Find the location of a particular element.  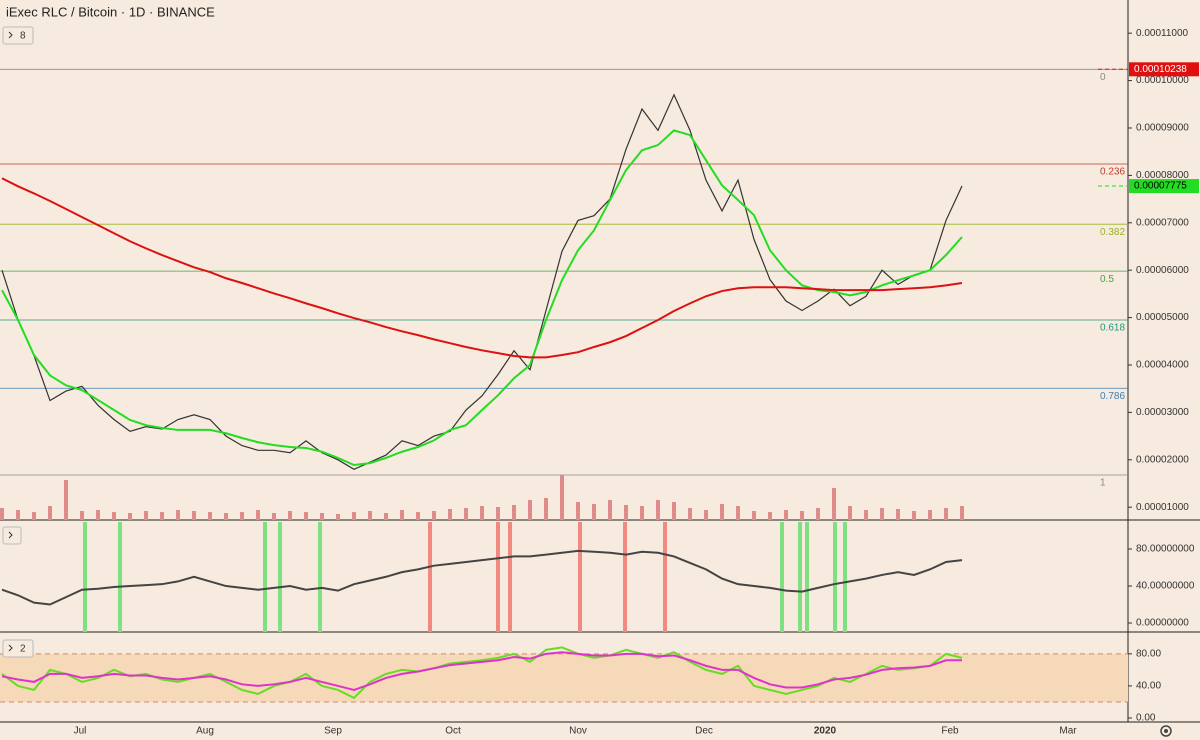

y-tick-label: 0.00003000 is located at coordinates (1162, 412).